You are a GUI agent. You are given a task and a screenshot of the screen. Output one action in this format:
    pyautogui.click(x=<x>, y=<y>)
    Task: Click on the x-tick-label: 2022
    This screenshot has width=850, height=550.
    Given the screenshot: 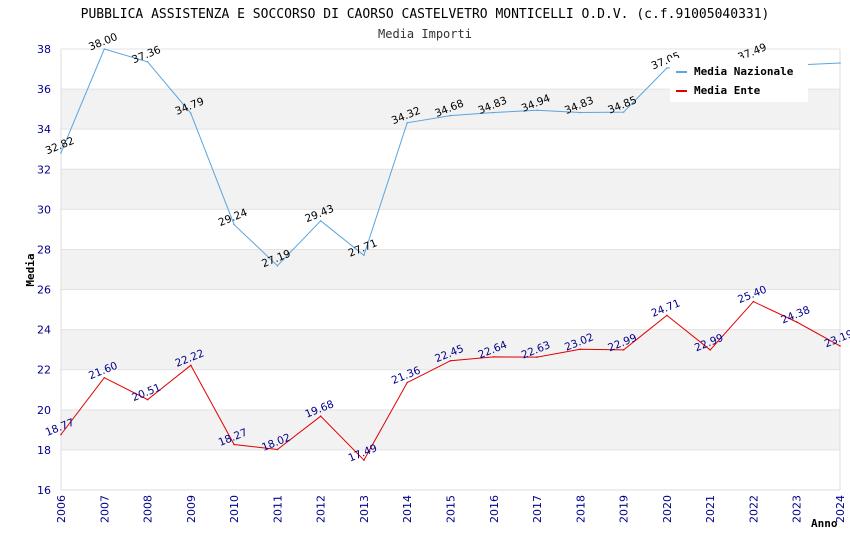 What is the action you would take?
    pyautogui.click(x=753, y=509)
    